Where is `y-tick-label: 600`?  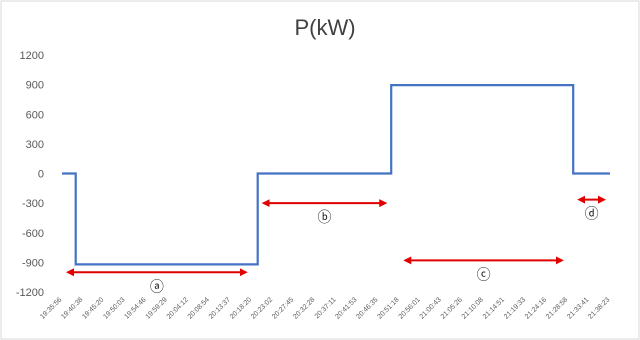 y-tick-label: 600 is located at coordinates (35, 115).